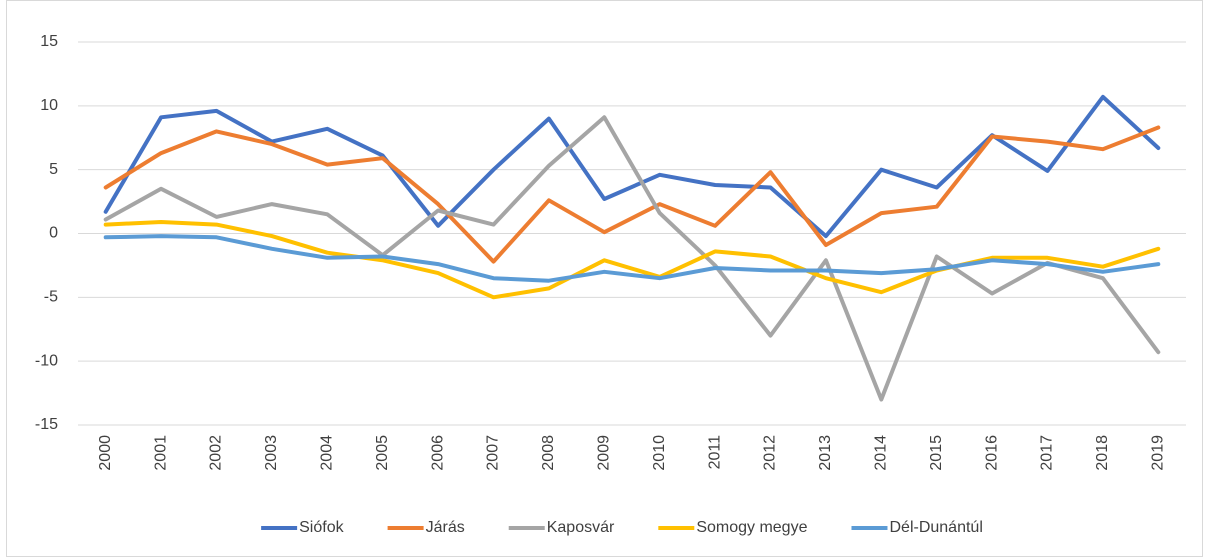 This screenshot has width=1209, height=558. What do you see at coordinates (321, 527) in the screenshot?
I see `legend-label: Siófok` at bounding box center [321, 527].